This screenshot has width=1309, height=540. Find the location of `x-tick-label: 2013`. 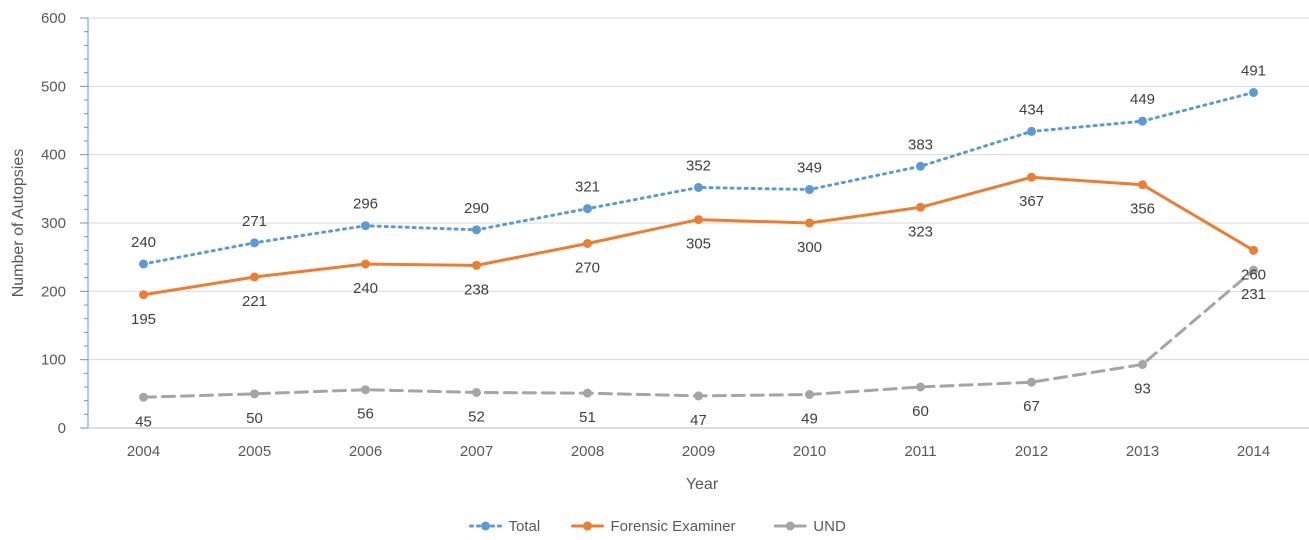

x-tick-label: 2013 is located at coordinates (1142, 451).